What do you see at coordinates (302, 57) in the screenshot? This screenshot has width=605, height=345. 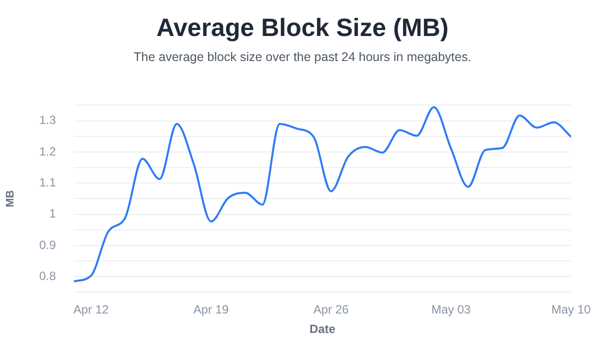 I see `chart-subtitle: The average block size over the past 24 hours in megabytes.` at bounding box center [302, 57].